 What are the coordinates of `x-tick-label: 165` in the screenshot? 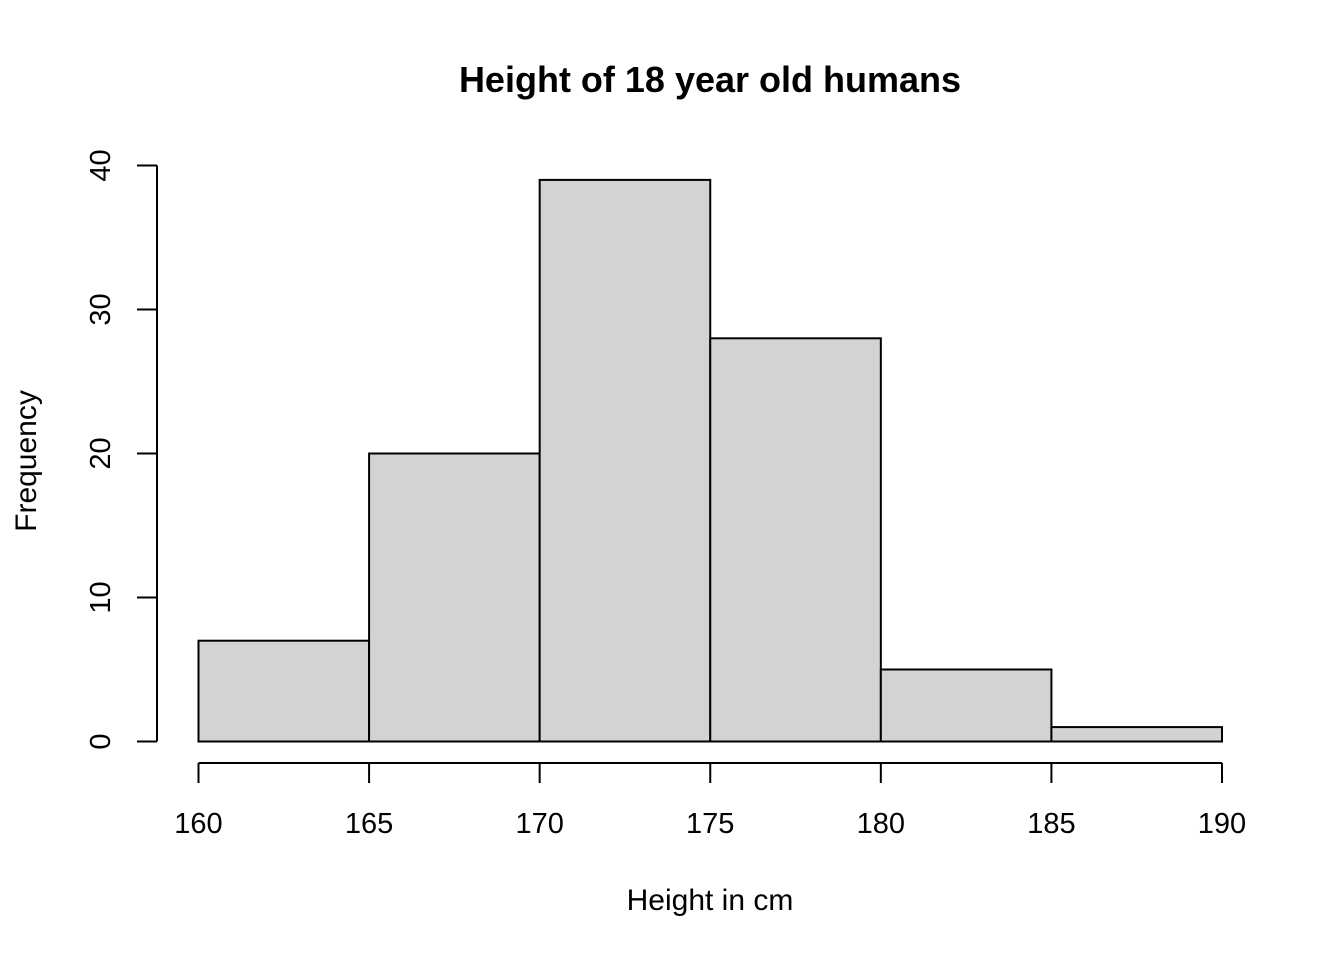 It's located at (369, 824).